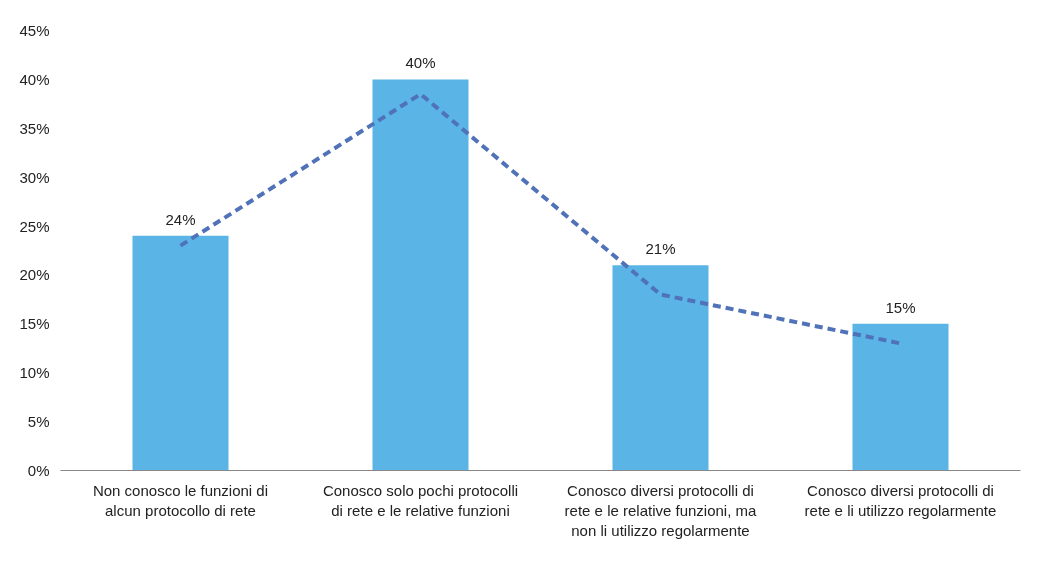 This screenshot has width=1050, height=568. What do you see at coordinates (661, 510) in the screenshot?
I see `x-tick-label: Conosco diversi protocolli di rete e le relative funzioni, ma non li utilizzo regolarmente` at bounding box center [661, 510].